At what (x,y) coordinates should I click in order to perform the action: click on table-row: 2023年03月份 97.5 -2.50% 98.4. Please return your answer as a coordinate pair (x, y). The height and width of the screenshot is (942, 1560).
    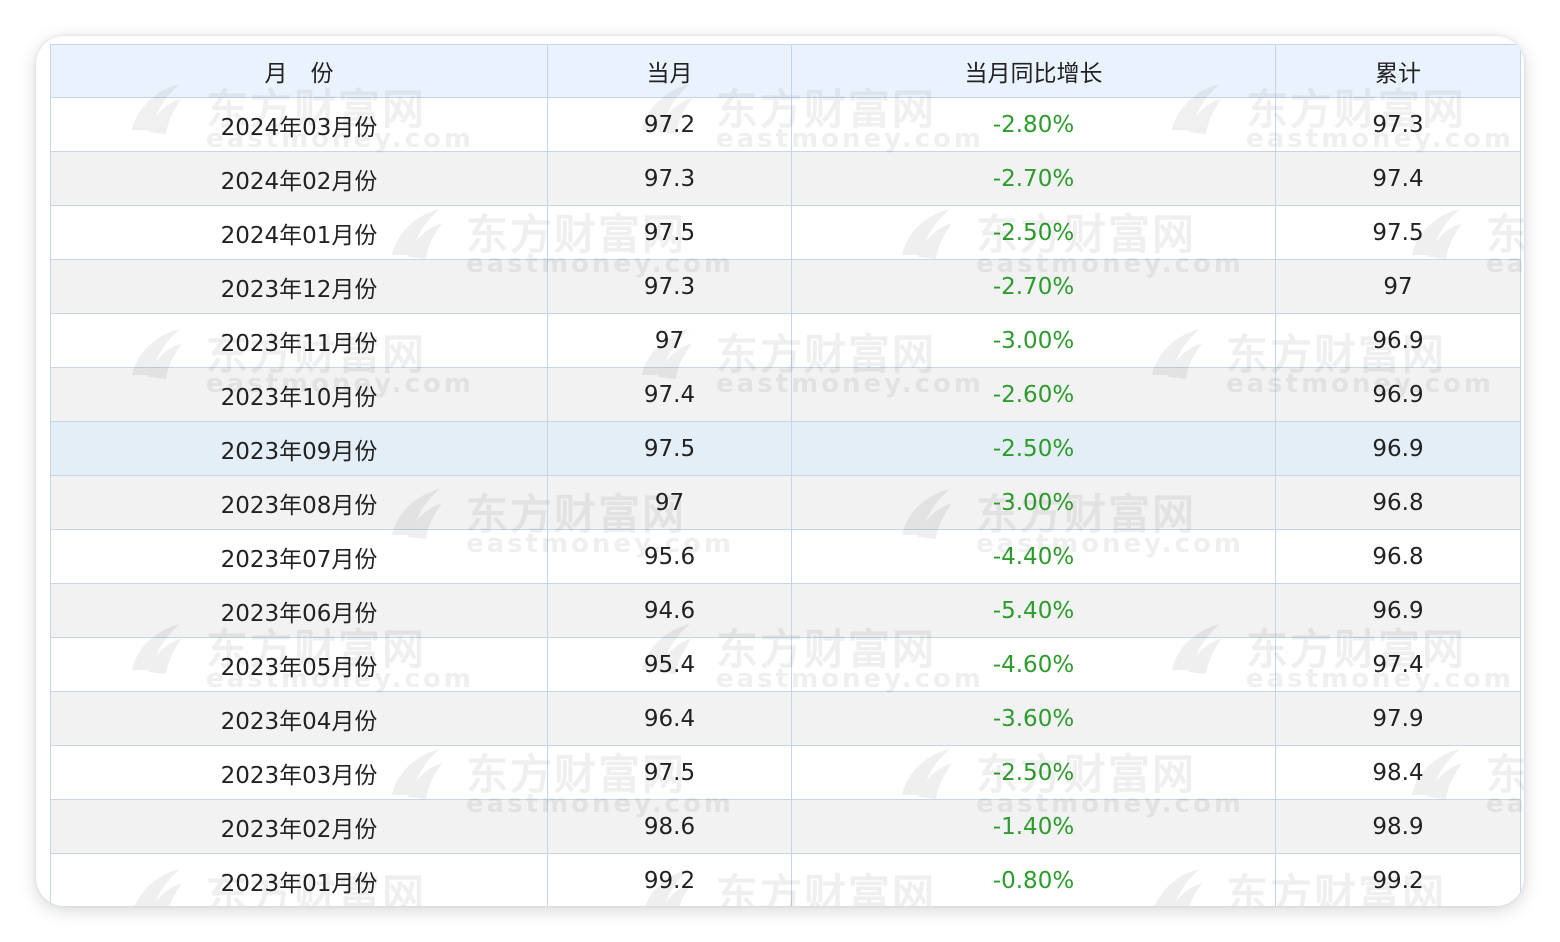
    Looking at the image, I should click on (785, 772).